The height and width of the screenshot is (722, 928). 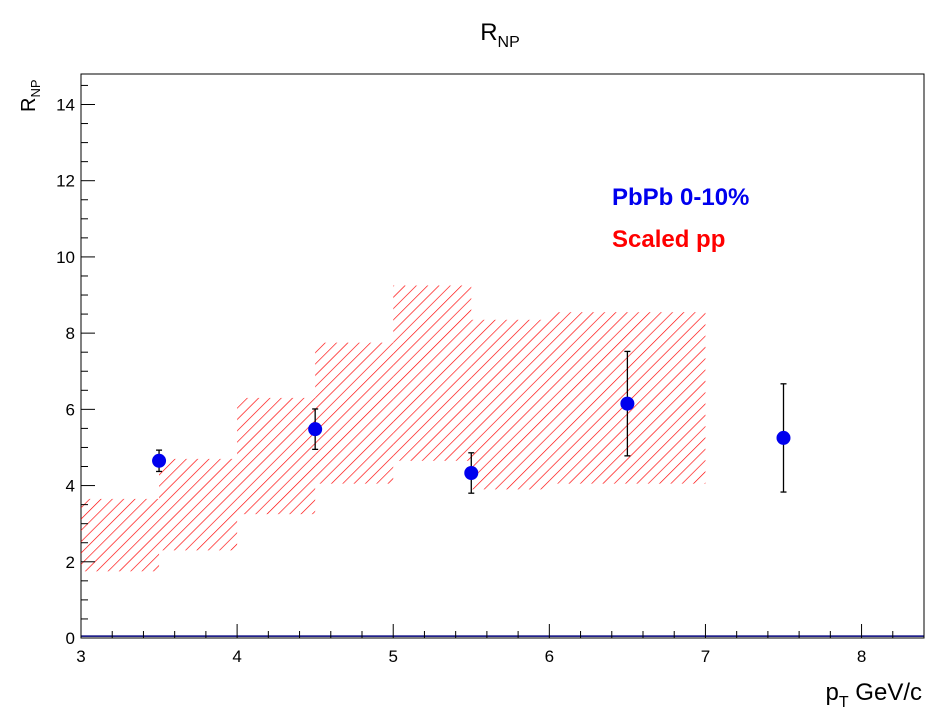 I want to click on y-tick-label: 0, so click(x=70, y=638).